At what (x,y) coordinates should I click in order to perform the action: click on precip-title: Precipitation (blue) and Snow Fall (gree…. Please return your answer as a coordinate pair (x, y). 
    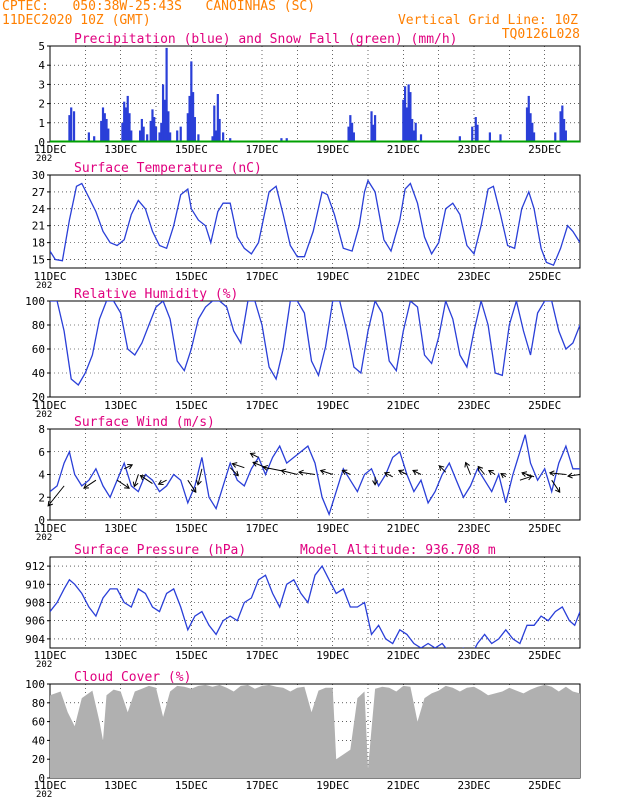
    Looking at the image, I should click on (266, 39).